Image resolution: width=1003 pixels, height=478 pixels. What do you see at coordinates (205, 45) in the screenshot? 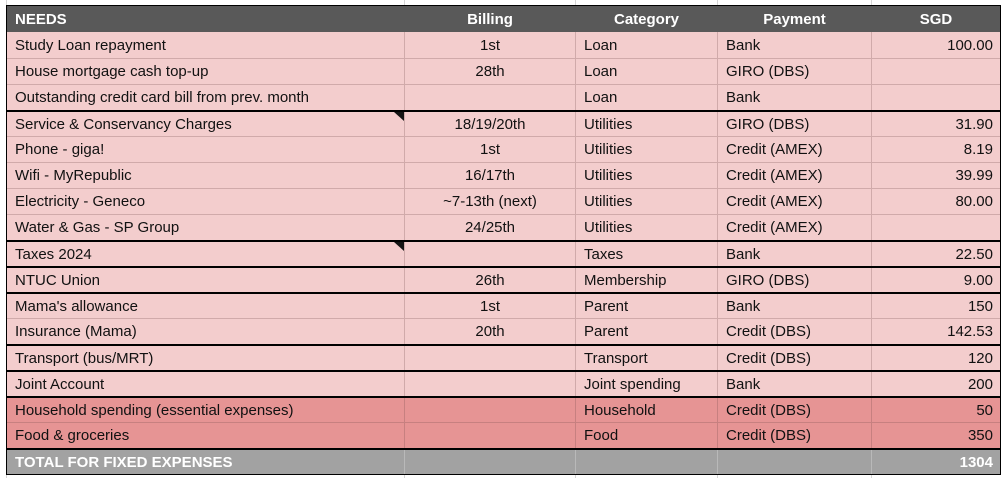
I see `cell-needs: Study Loan repayment` at bounding box center [205, 45].